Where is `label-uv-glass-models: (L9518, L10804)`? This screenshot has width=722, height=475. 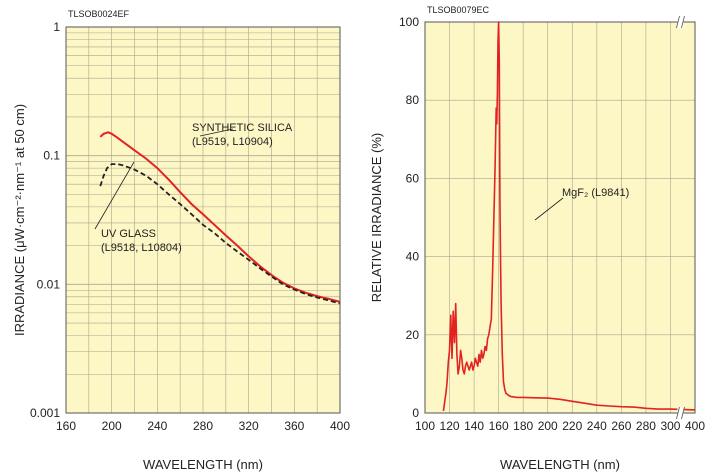 label-uv-glass-models: (L9518, L10804) is located at coordinates (141, 248).